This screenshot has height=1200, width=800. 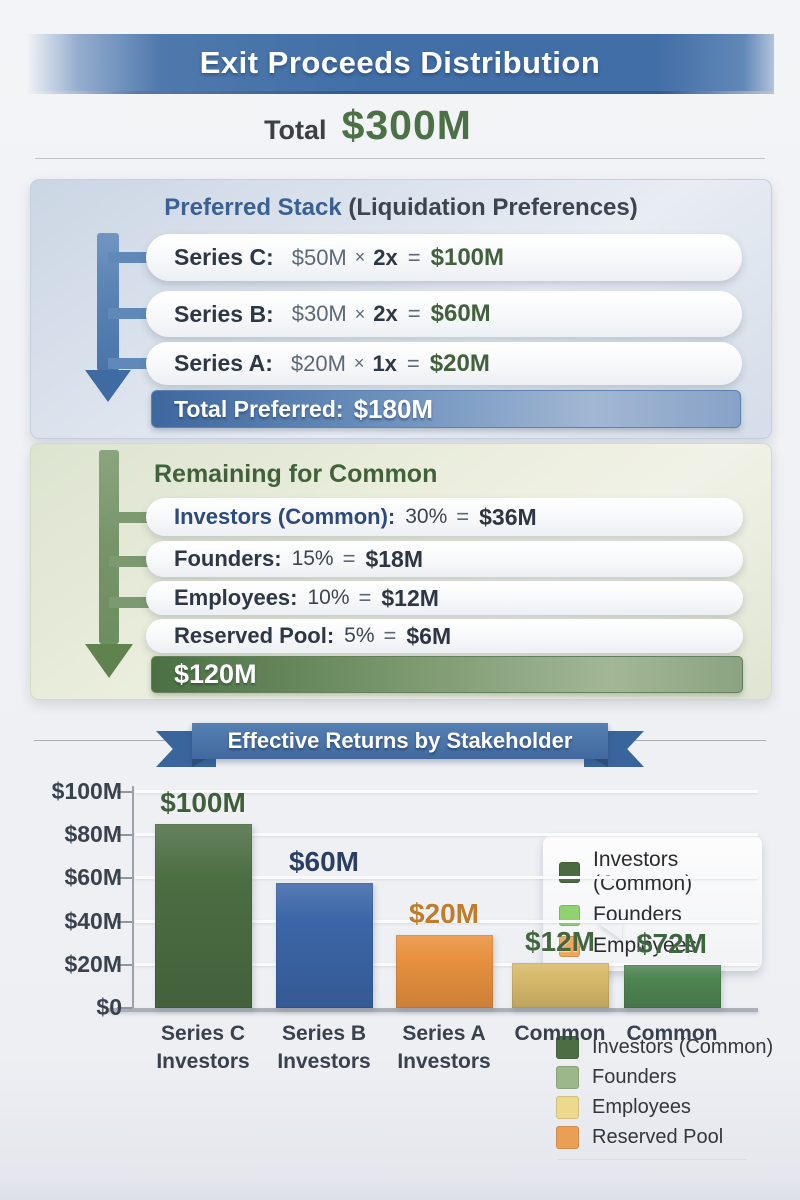 I want to click on bar-value-label: $60M, so click(x=324, y=861).